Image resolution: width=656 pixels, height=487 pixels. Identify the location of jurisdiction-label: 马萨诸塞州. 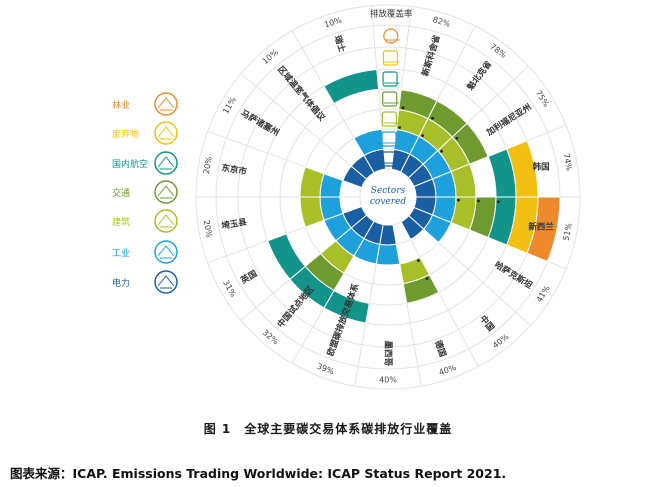
(260, 123).